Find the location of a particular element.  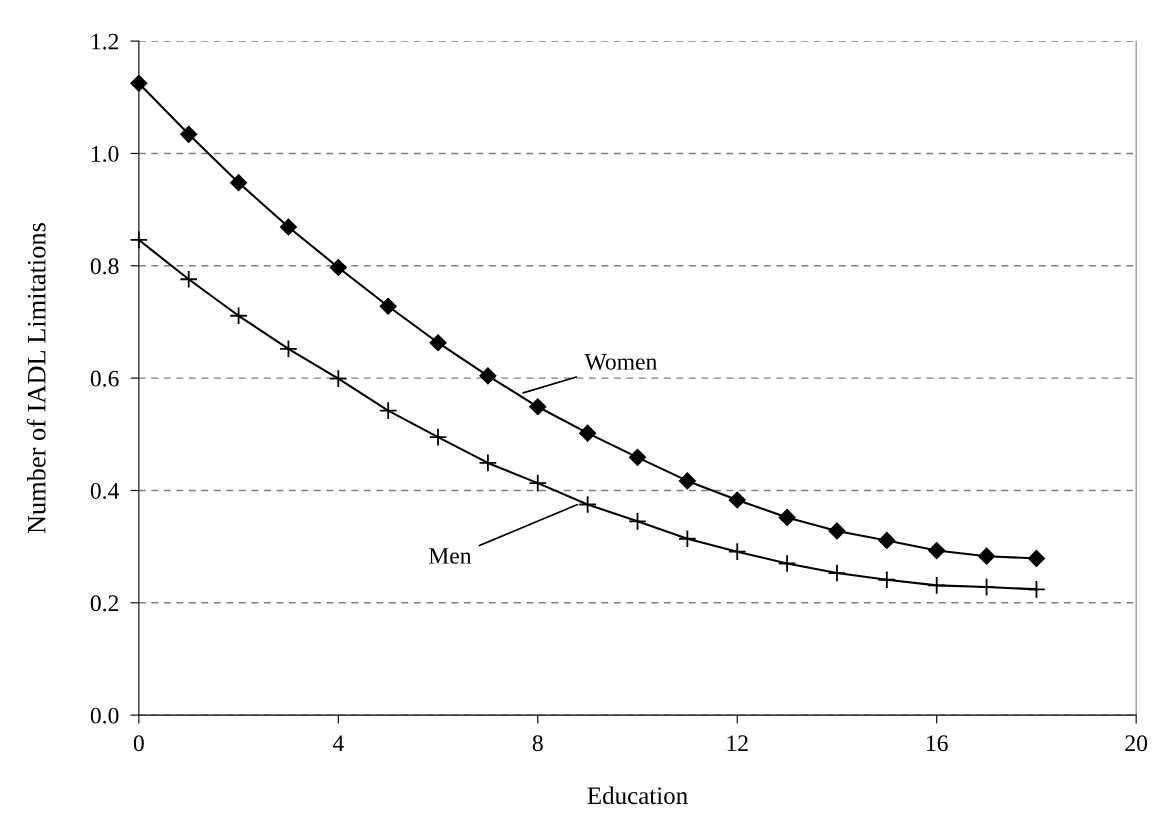

y-tick-label: 1.0 is located at coordinates (105, 153).